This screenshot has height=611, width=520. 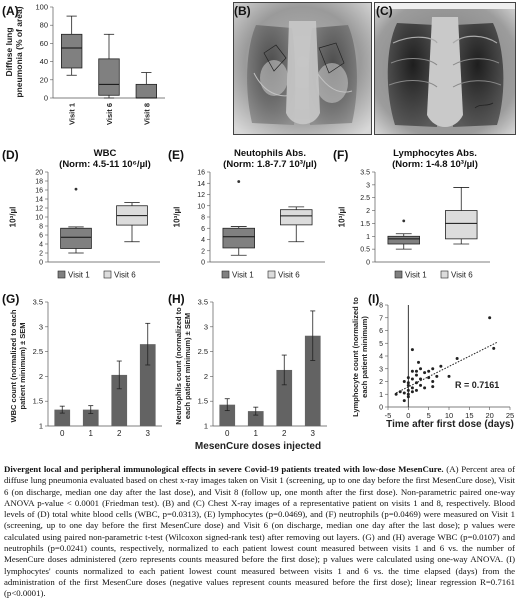 What do you see at coordinates (187, 366) in the screenshot?
I see `chart-h-ylabel-line: each patient minimum) ± SEM` at bounding box center [187, 366].